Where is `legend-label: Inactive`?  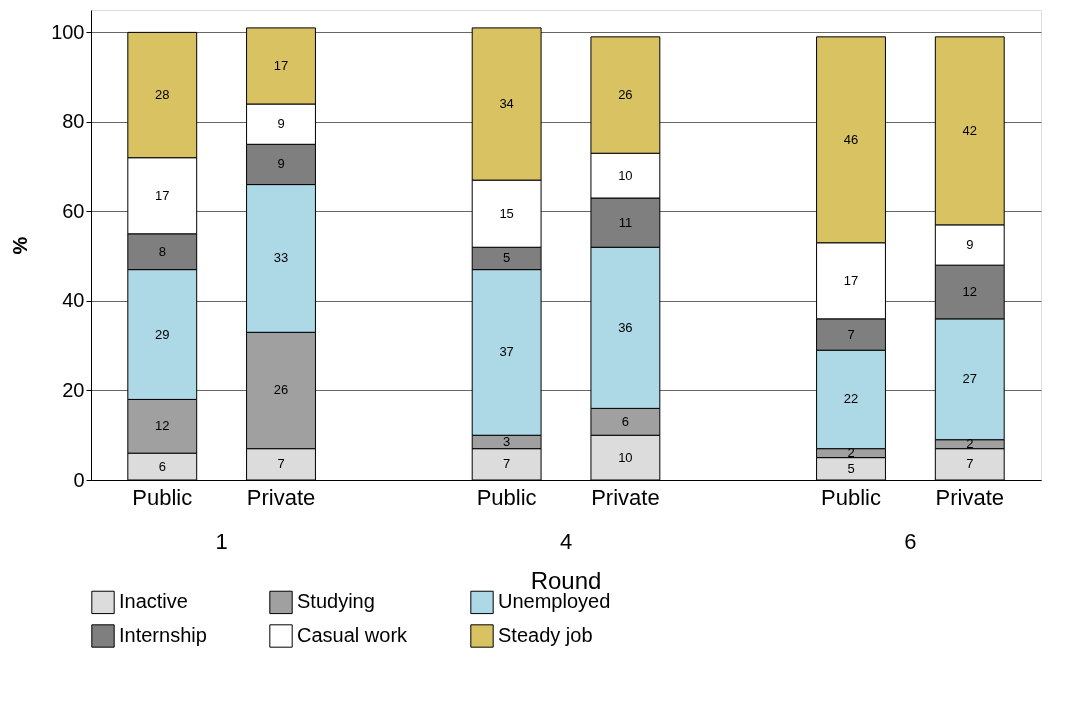 legend-label: Inactive is located at coordinates (153, 601).